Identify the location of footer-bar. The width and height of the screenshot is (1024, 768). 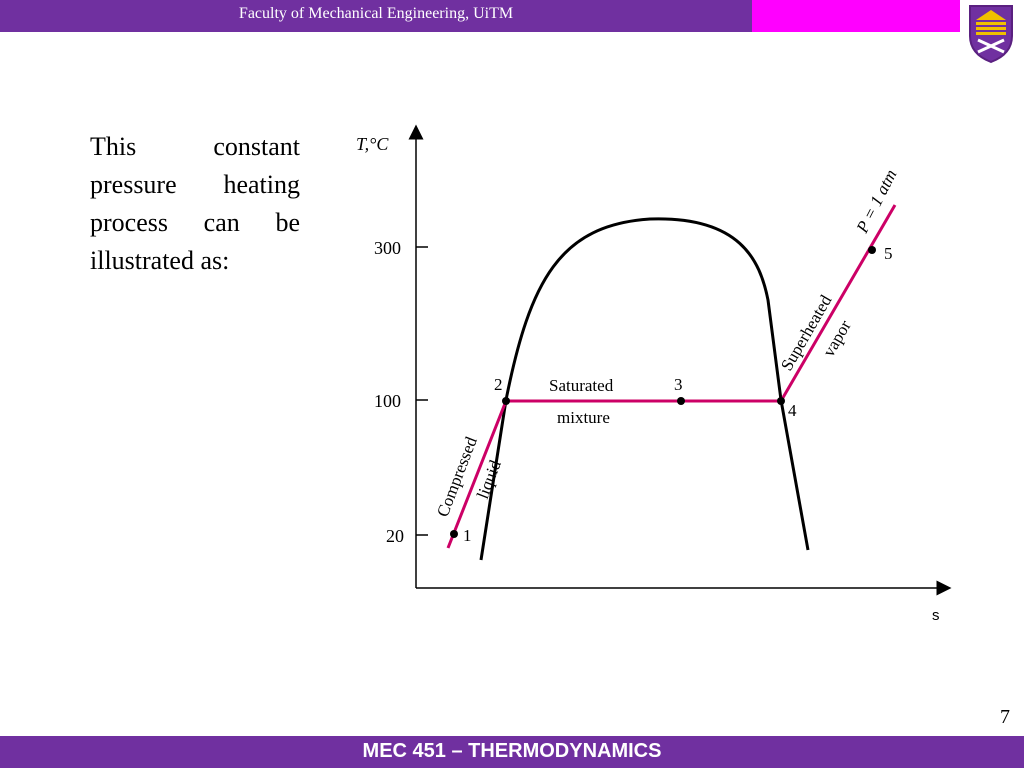
(512, 752).